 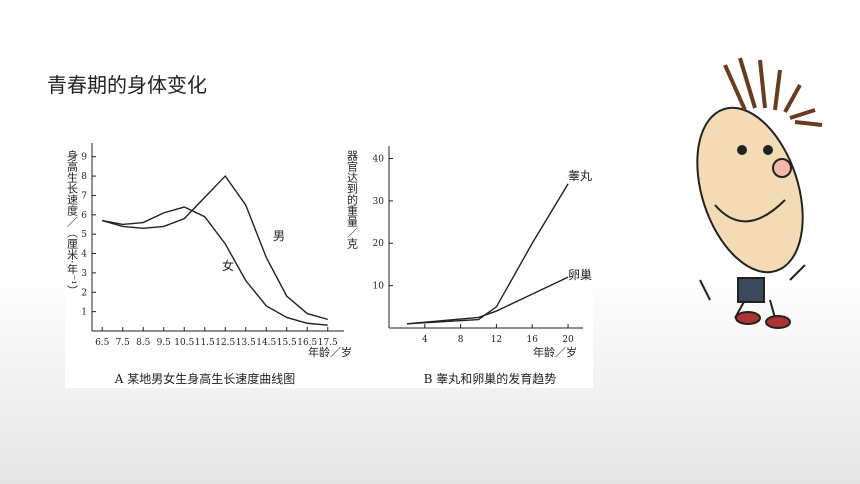 I want to click on cartoon, so click(x=759, y=193).